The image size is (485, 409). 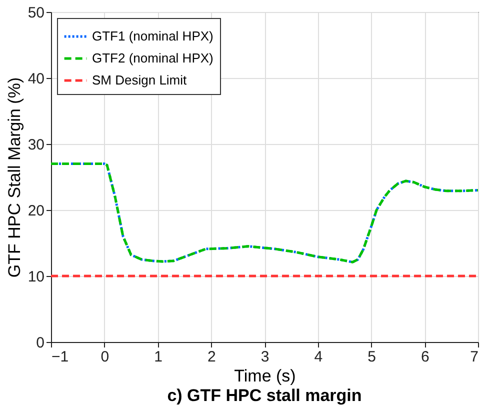 I want to click on x-tick-label: 5, so click(x=372, y=357).